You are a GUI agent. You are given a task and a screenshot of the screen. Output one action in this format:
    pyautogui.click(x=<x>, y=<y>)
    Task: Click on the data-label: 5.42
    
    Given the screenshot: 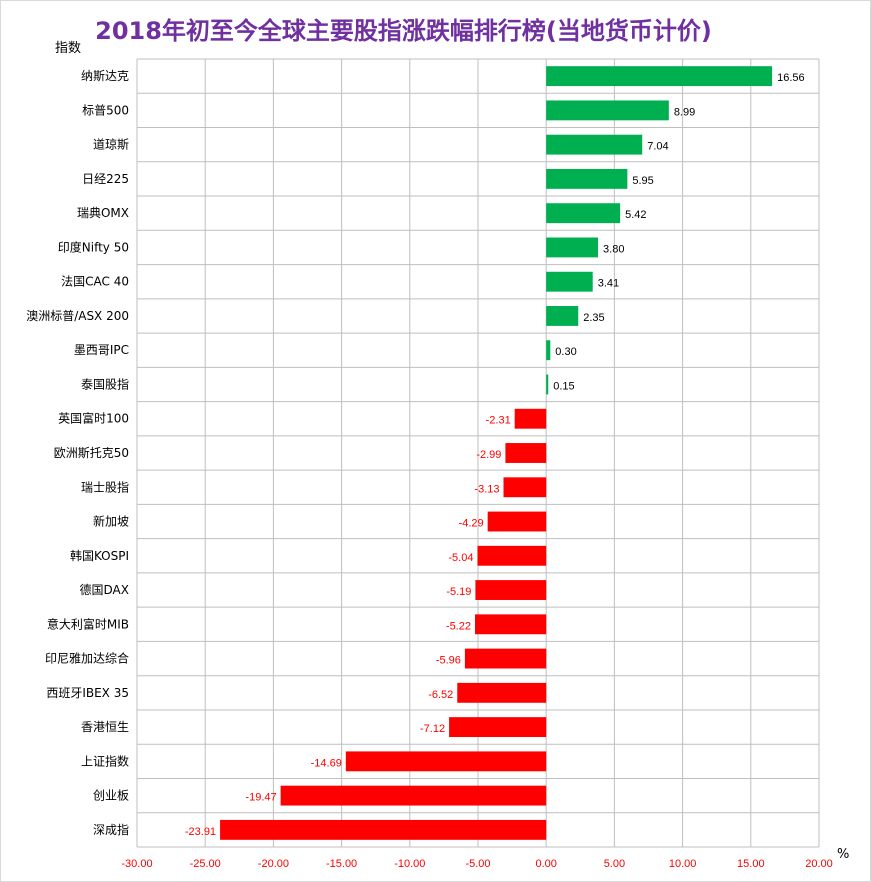 What is the action you would take?
    pyautogui.click(x=635, y=215)
    